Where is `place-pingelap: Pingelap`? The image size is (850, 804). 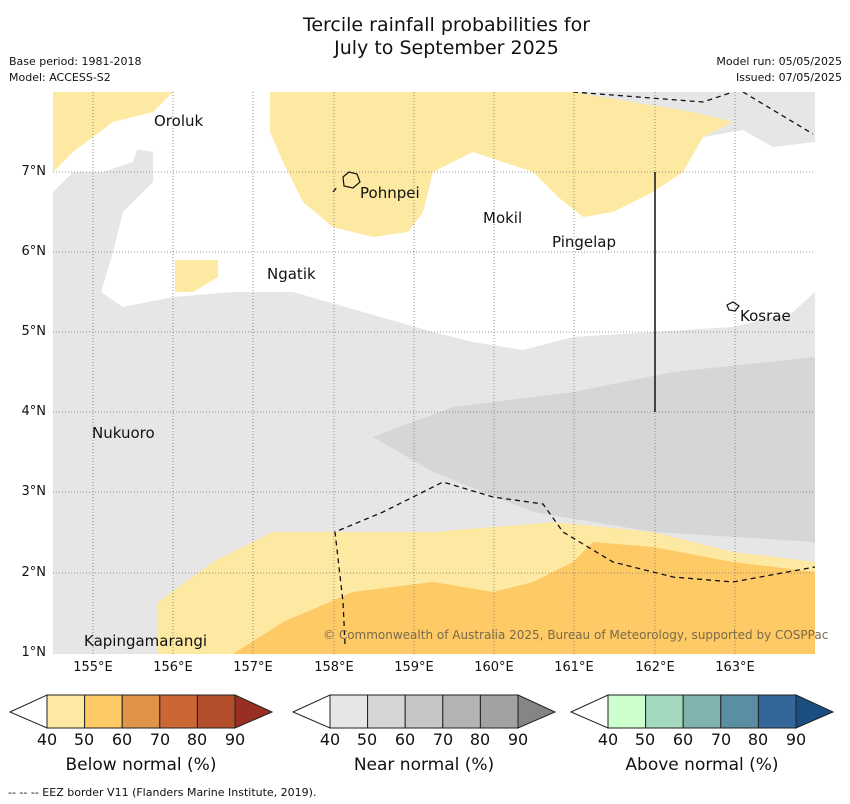 place-pingelap: Pingelap is located at coordinates (584, 242).